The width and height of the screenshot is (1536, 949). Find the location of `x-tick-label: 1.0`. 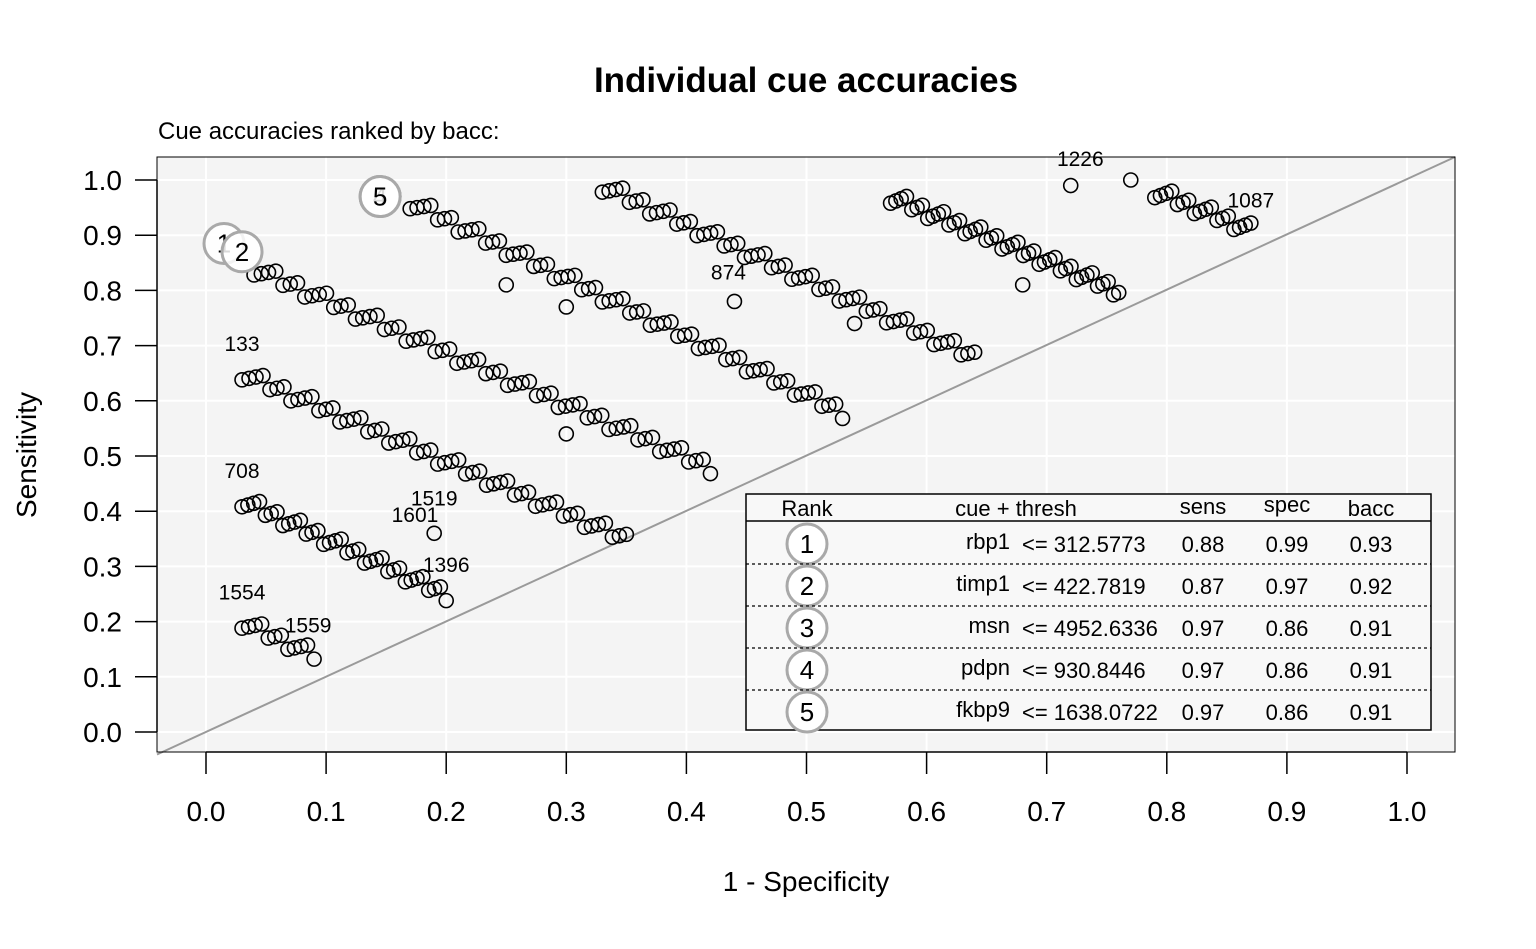

x-tick-label: 1.0 is located at coordinates (1407, 811).